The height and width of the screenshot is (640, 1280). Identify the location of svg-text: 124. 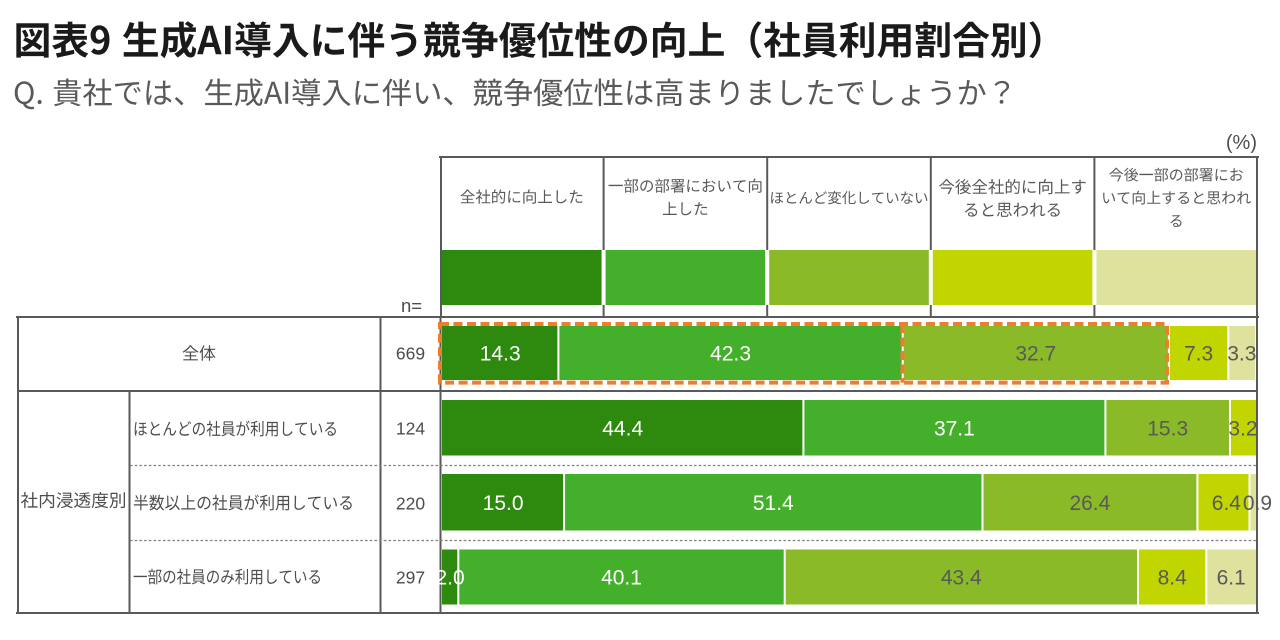
(410, 429).